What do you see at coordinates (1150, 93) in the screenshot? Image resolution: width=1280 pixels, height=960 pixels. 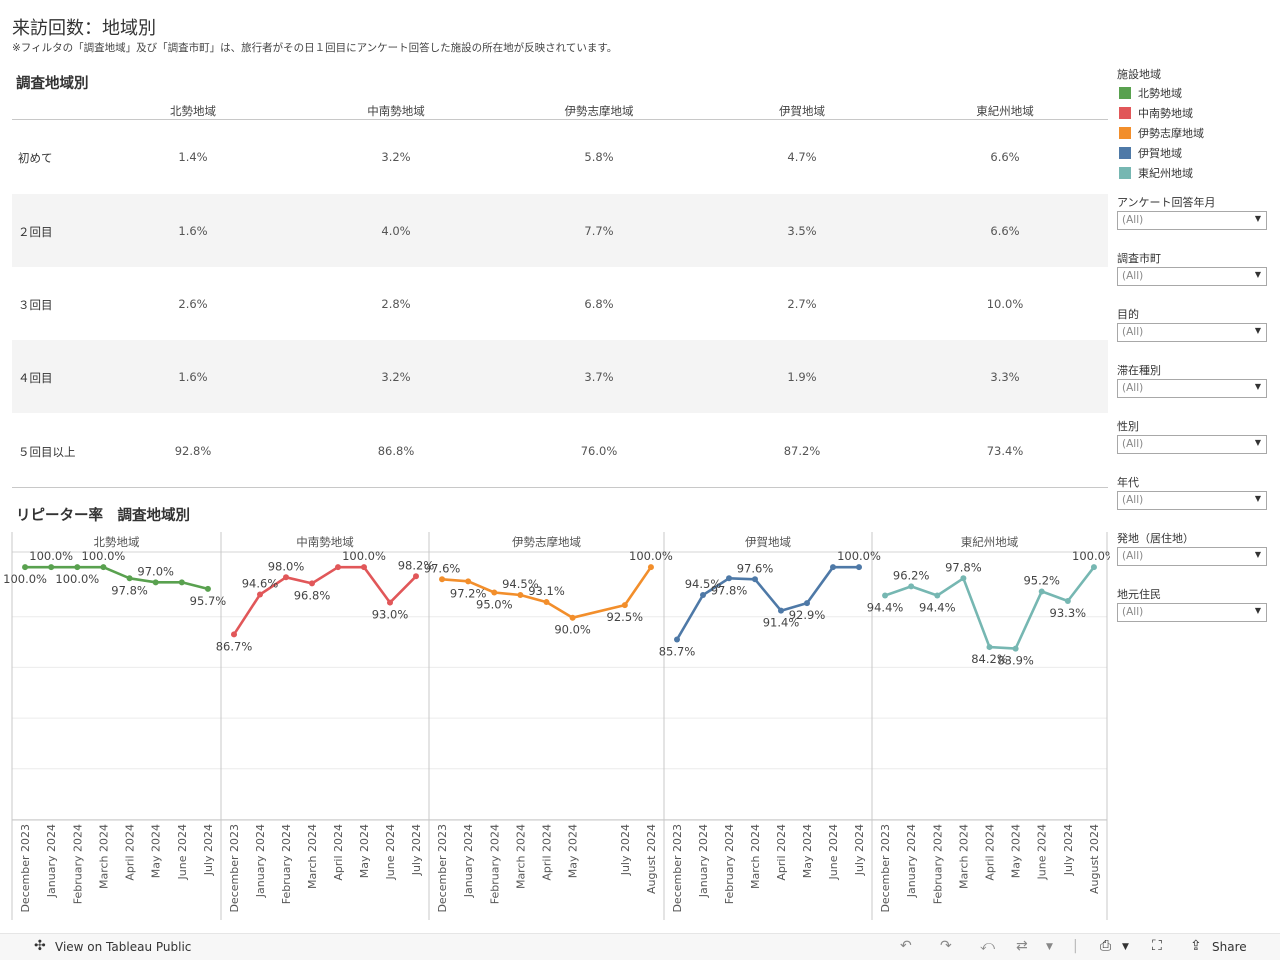 I see `legend-item: 北勢地域` at bounding box center [1150, 93].